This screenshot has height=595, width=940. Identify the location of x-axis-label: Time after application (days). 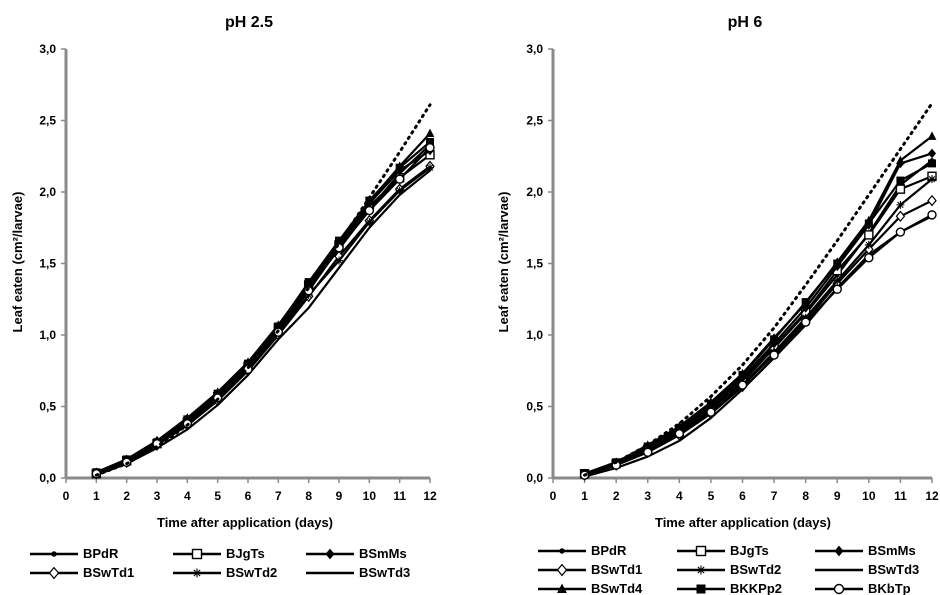
(743, 522).